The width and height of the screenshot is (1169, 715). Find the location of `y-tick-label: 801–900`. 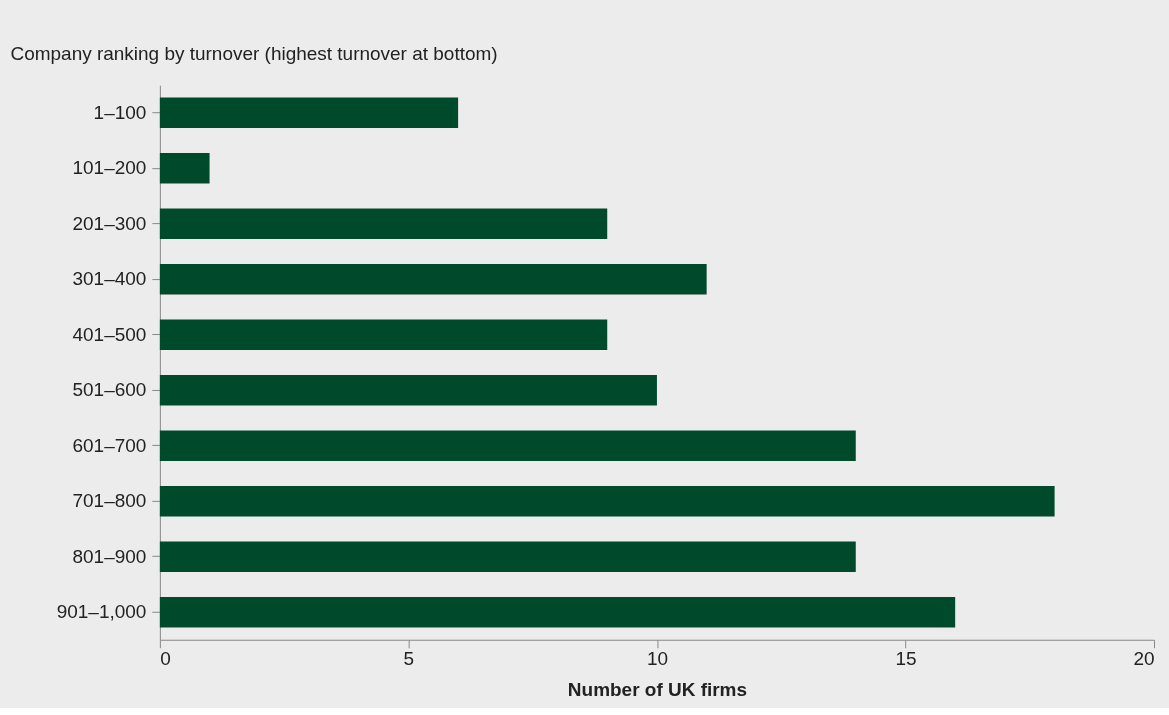

y-tick-label: 801–900 is located at coordinates (109, 556).